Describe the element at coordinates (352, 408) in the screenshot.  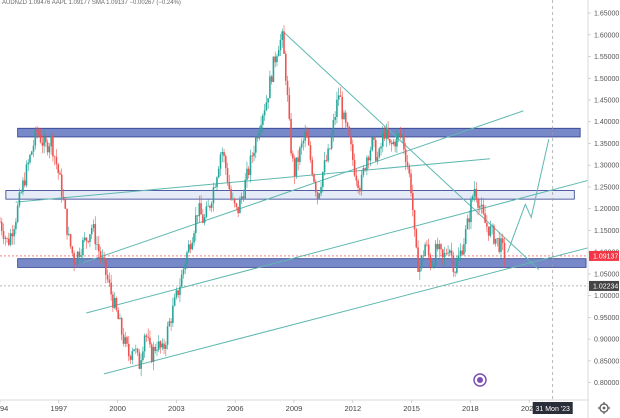
I see `x-tick-label: 2012` at that location.